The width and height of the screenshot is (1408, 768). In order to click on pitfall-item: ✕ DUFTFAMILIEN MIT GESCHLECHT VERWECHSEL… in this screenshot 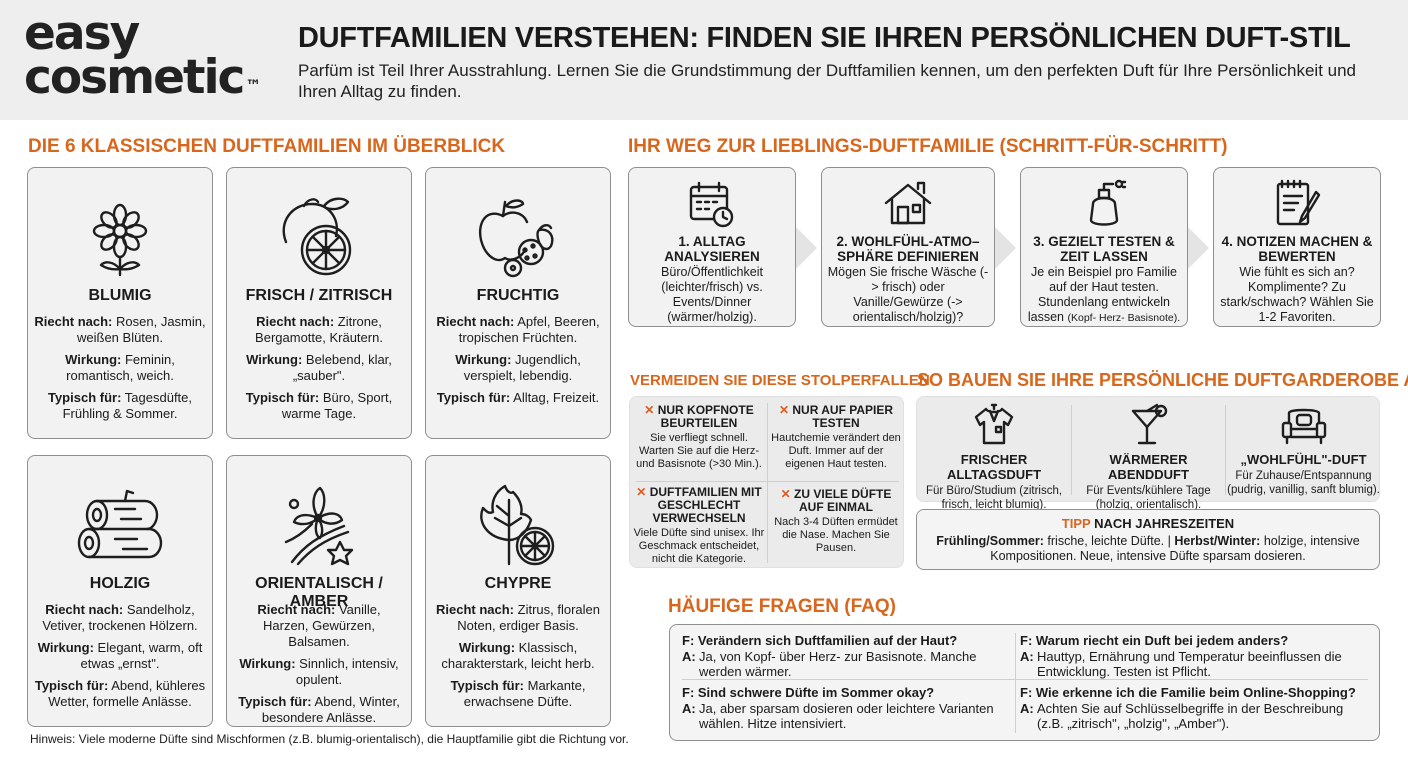, I will do `click(699, 525)`.